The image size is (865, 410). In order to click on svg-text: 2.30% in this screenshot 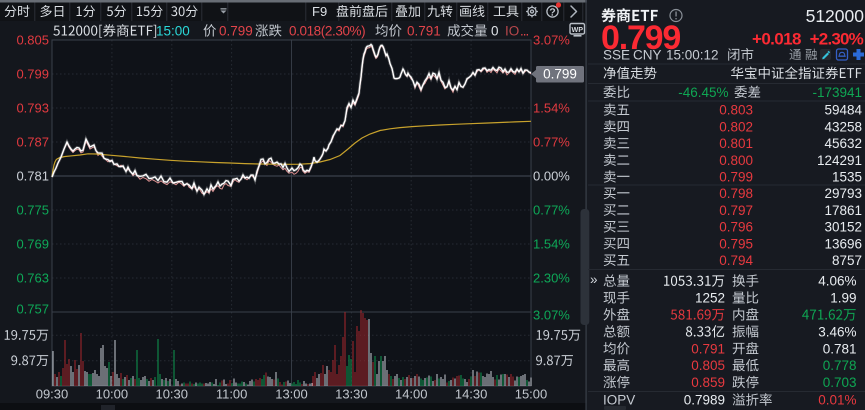, I will do `click(551, 278)`.